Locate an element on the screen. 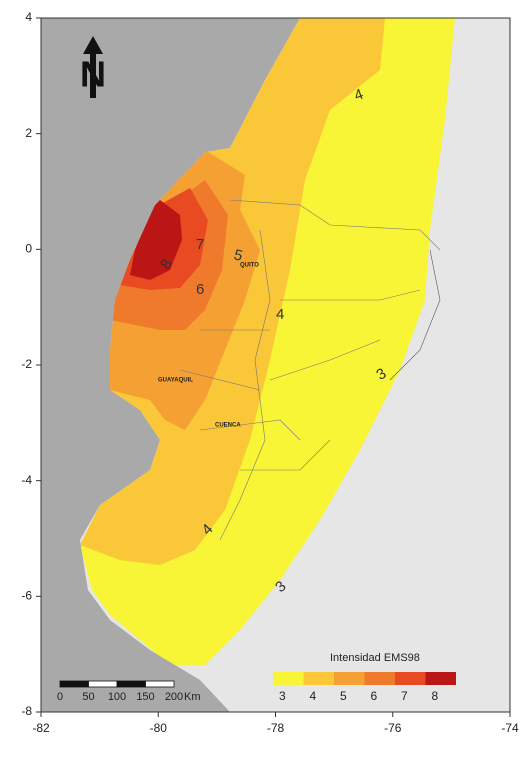 The width and height of the screenshot is (526, 758). y-tick-label: 0 is located at coordinates (28, 249).